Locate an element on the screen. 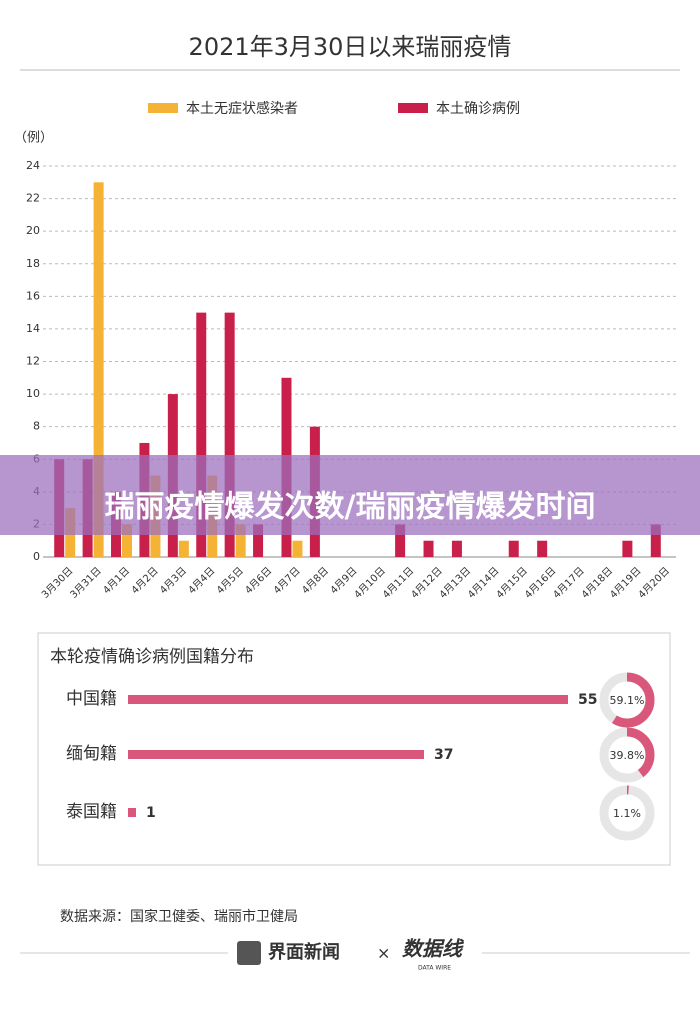  donut-label: 1.1% is located at coordinates (627, 813).